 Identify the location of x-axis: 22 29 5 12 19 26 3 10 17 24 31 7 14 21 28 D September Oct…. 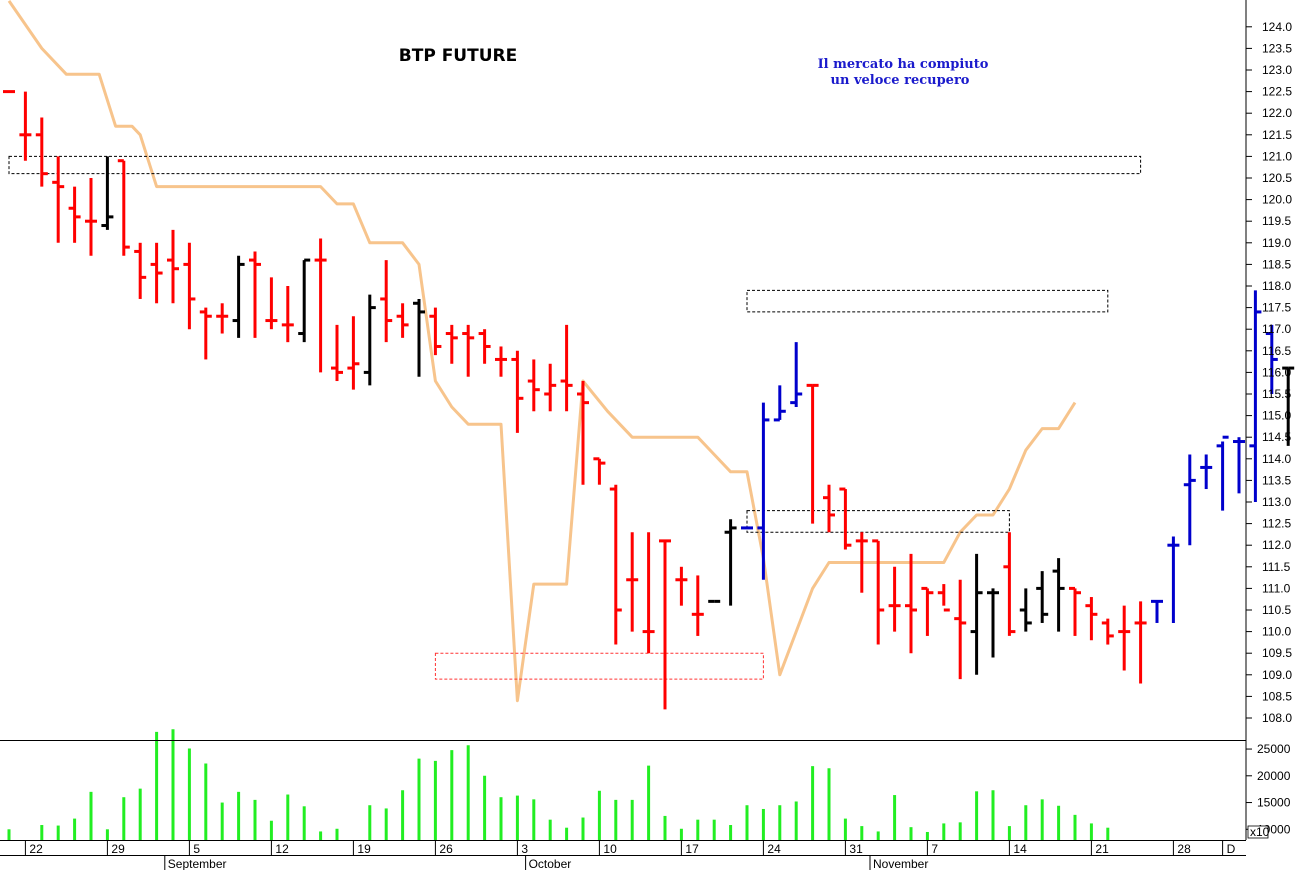
(623, 855).